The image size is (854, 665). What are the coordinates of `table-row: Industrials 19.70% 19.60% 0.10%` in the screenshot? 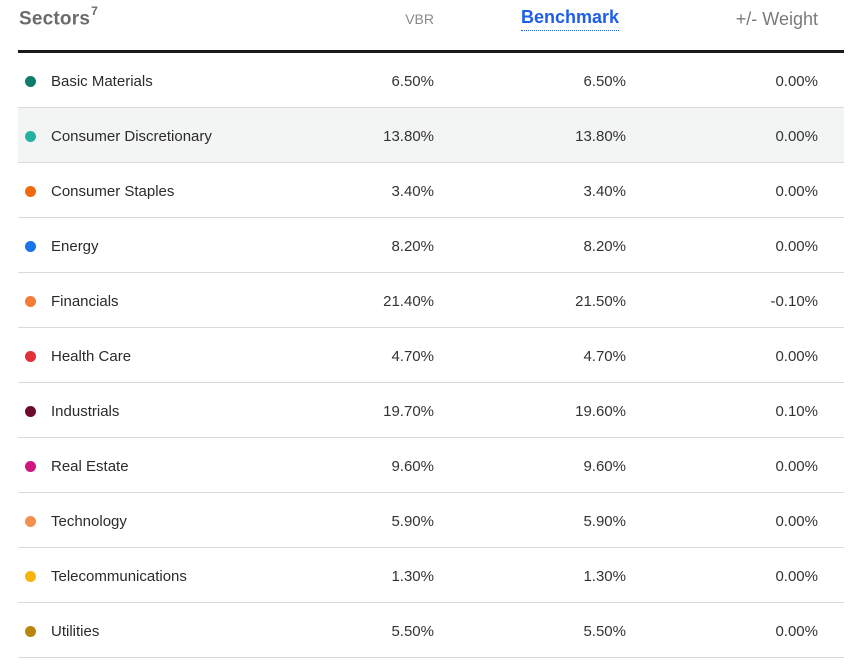 It's located at (431, 410).